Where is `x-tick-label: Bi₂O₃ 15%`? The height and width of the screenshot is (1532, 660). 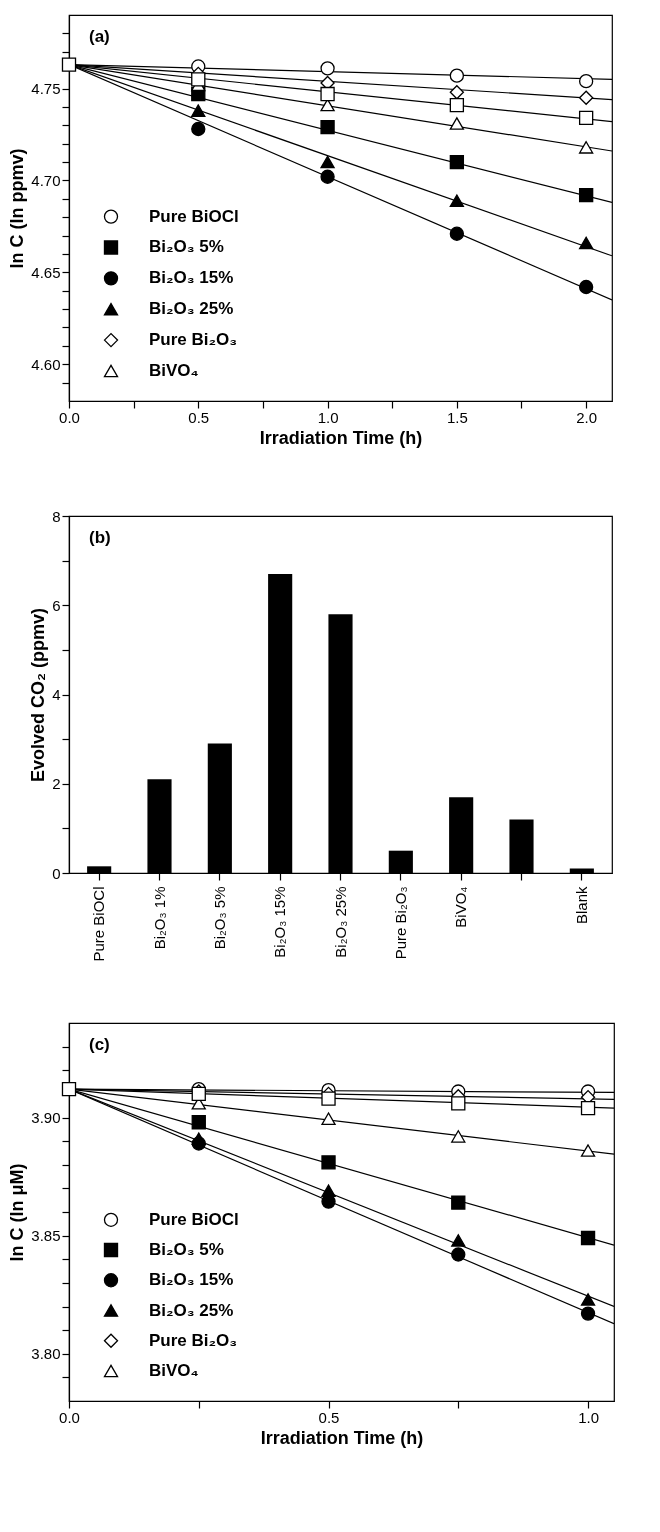 x-tick-label: Bi₂O₃ 15% is located at coordinates (280, 922).